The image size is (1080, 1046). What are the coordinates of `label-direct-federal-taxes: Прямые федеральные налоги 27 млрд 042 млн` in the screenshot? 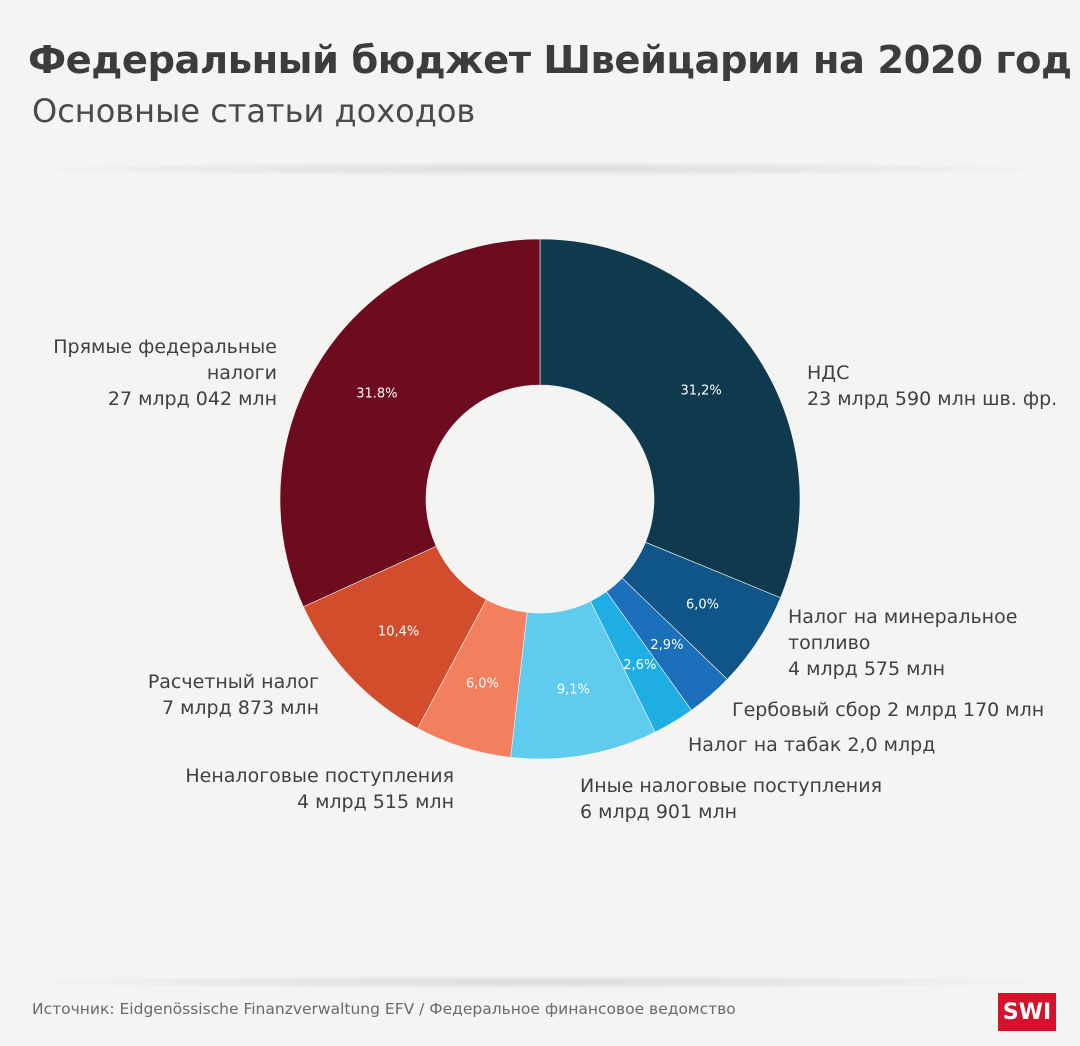 It's located at (165, 373).